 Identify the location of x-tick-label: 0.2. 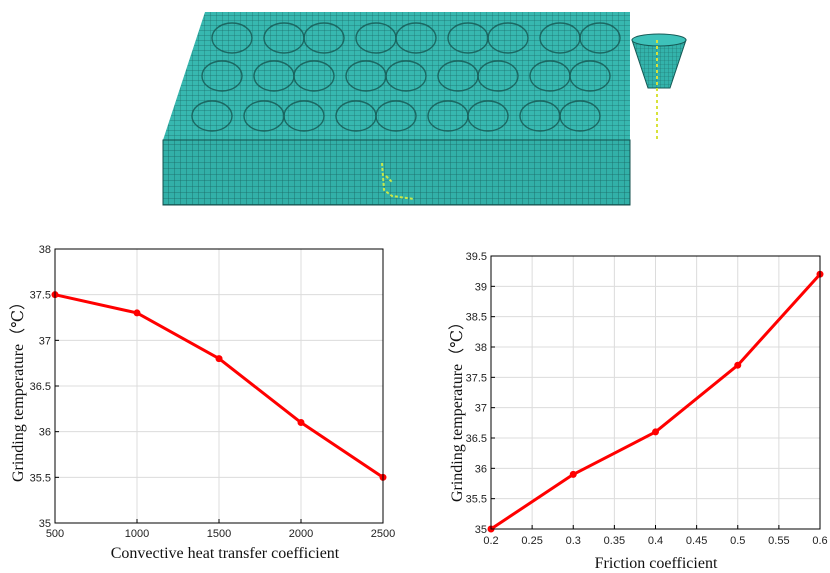
(490, 541).